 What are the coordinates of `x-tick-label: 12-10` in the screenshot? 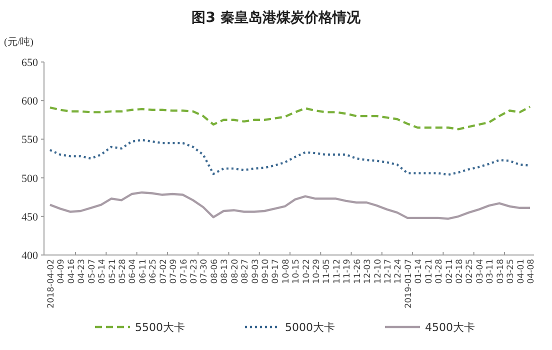 It's located at (378, 271).